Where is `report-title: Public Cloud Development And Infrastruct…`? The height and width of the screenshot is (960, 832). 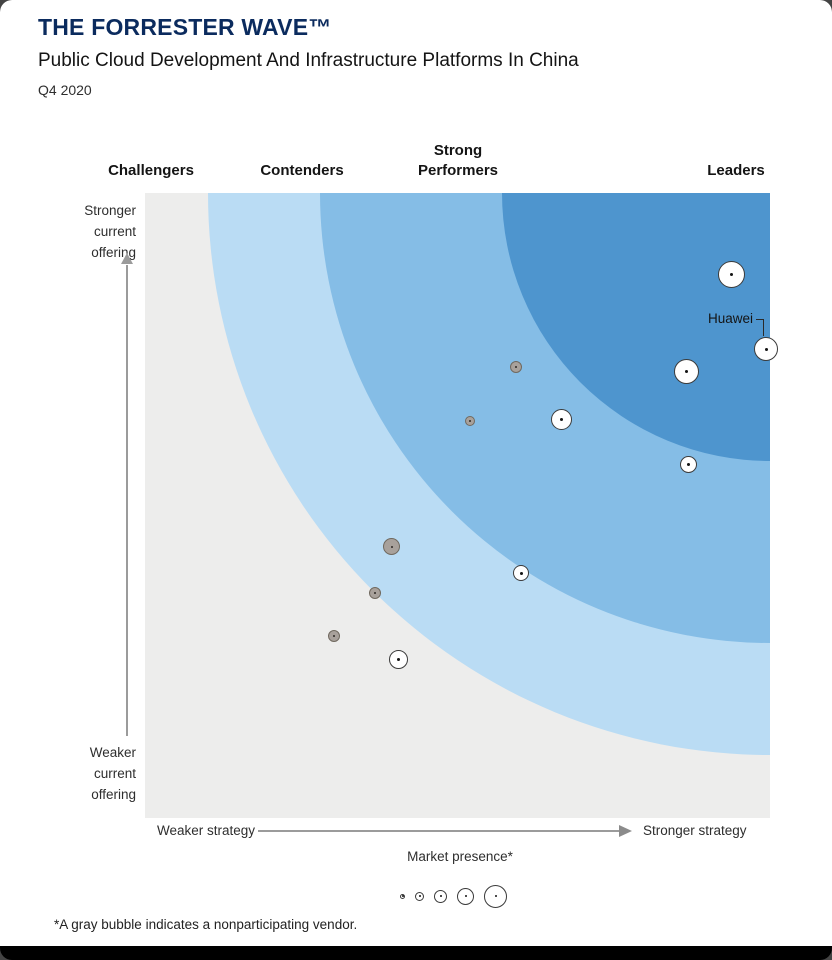
report-title: Public Cloud Development And Infrastruct… is located at coordinates (308, 60).